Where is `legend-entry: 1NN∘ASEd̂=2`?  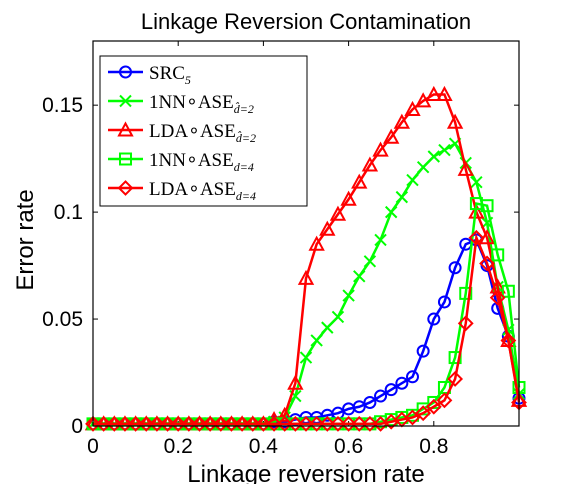 legend-entry: 1NN∘ASEd̂=2 is located at coordinates (201, 104).